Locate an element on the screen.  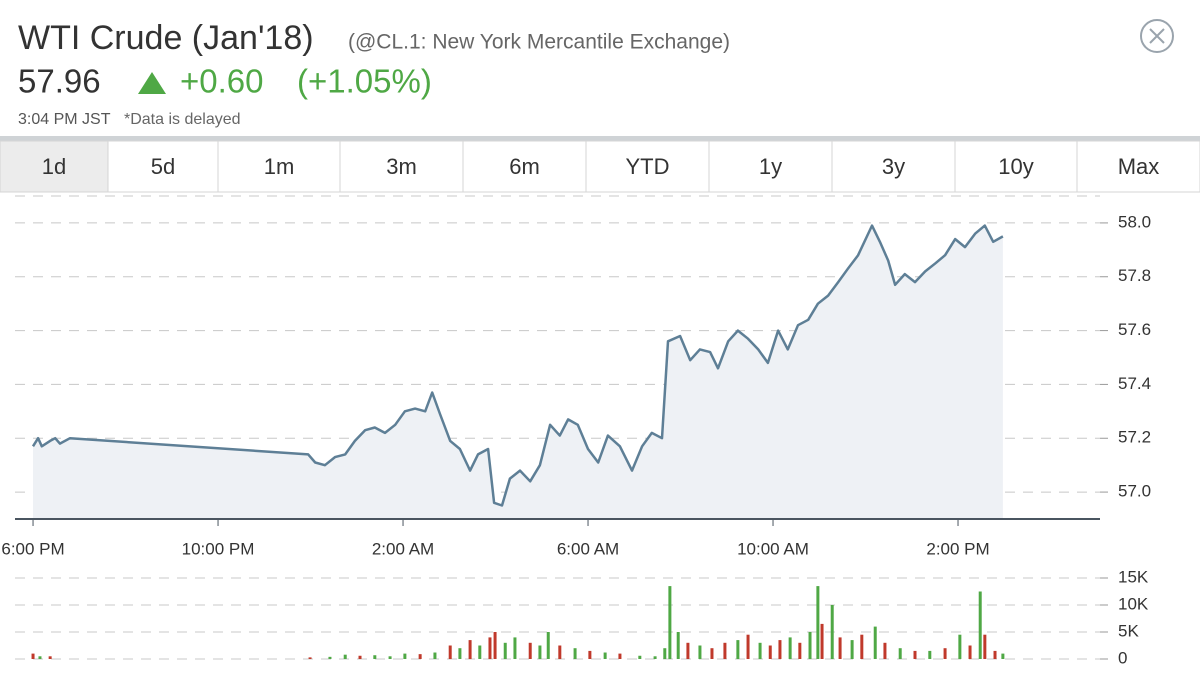
tab-label: 5d is located at coordinates (163, 166).